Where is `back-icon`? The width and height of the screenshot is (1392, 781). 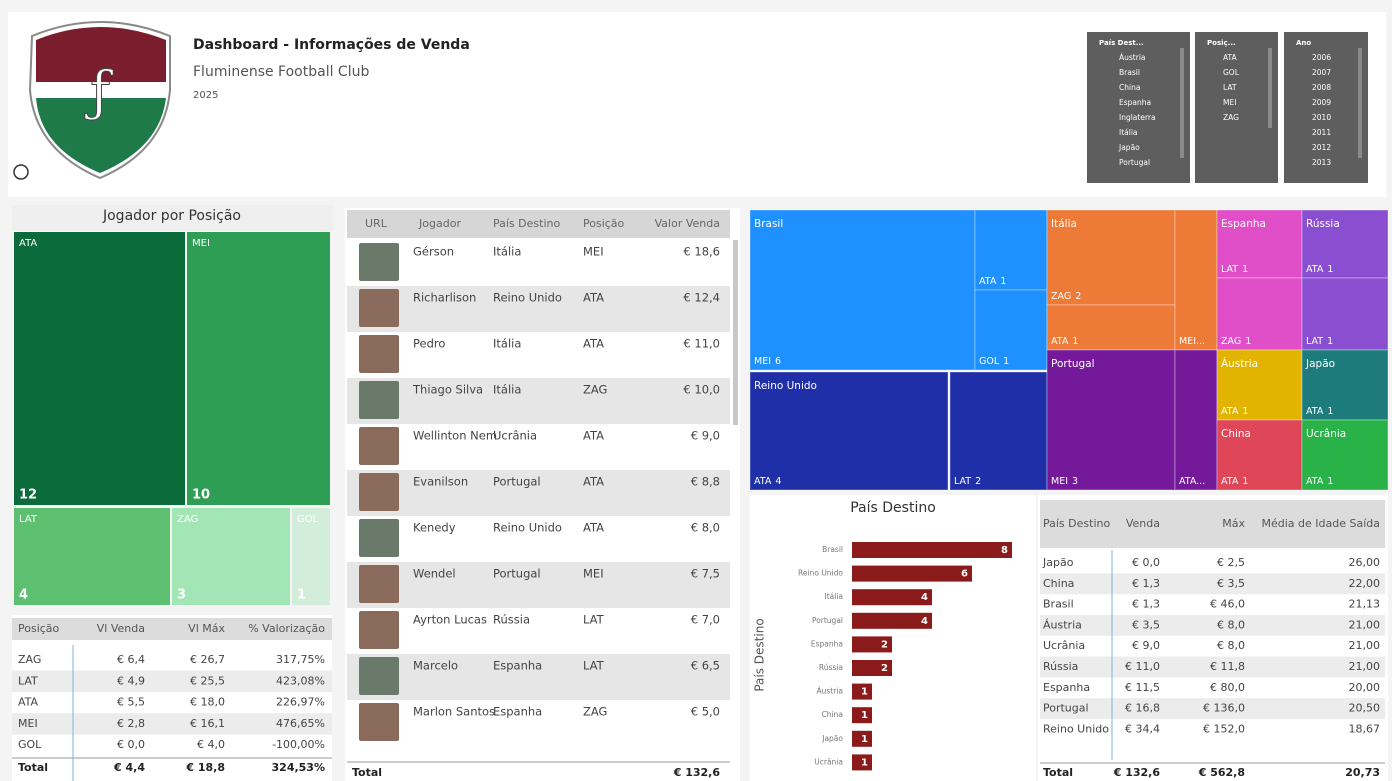
back-icon is located at coordinates (21, 172).